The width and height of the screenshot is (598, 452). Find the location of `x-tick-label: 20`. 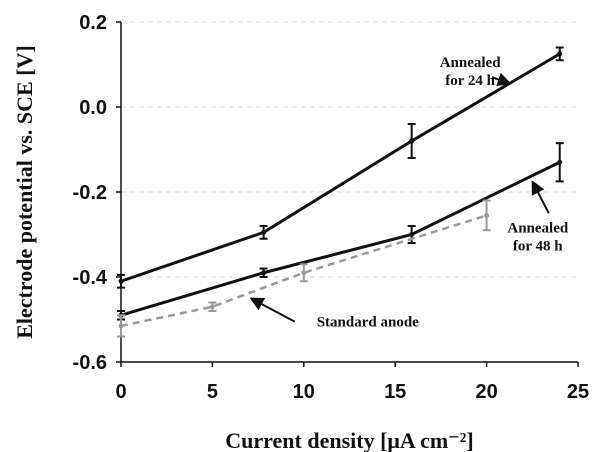

x-tick-label: 20 is located at coordinates (486, 392).